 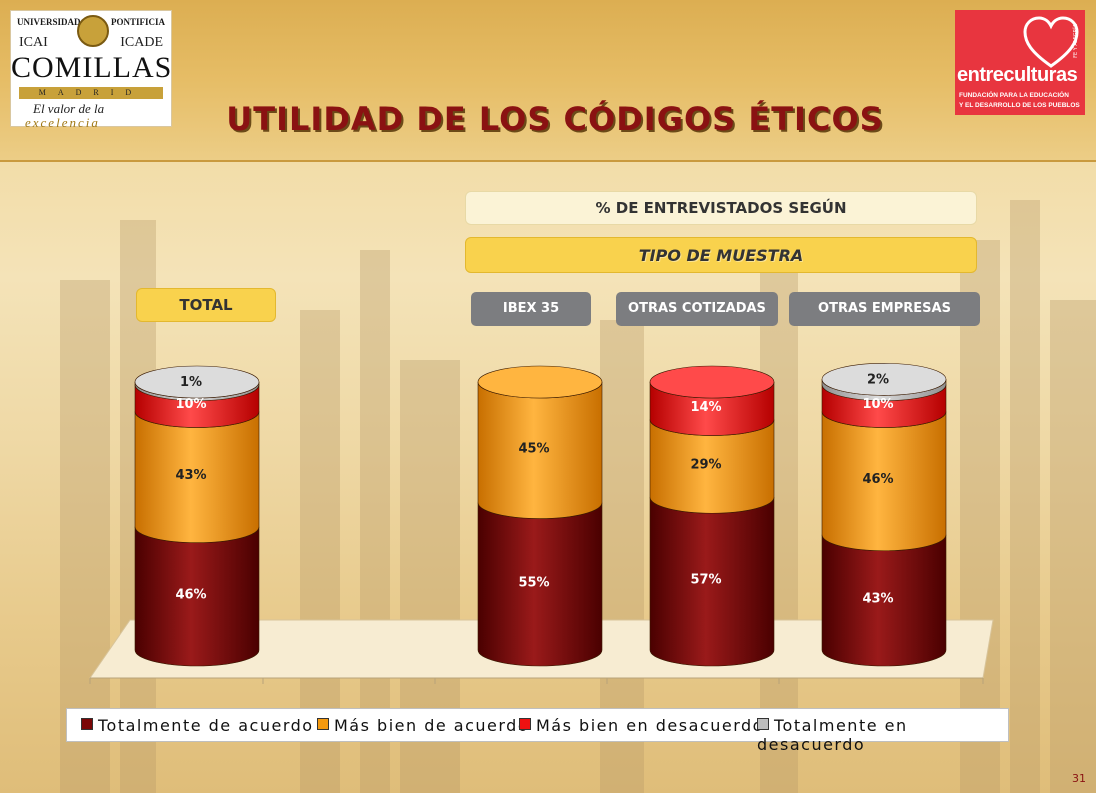 What do you see at coordinates (137, 22) in the screenshot?
I see `logo-pontificia-text: PONTIFICIA` at bounding box center [137, 22].